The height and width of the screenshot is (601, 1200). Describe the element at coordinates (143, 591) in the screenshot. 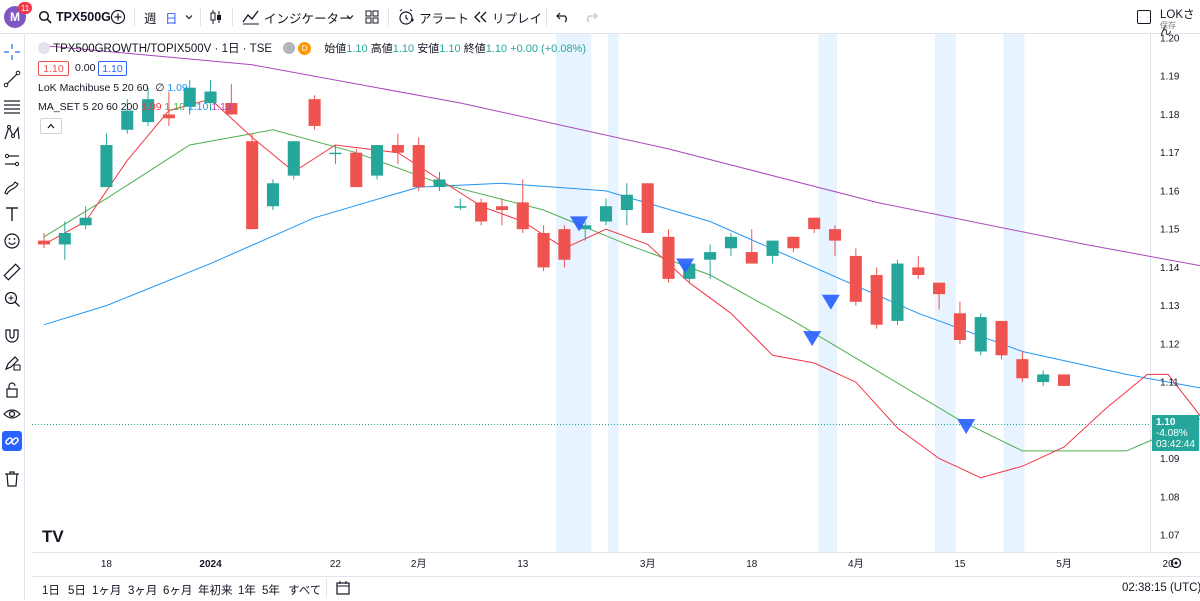

I see `range-3m-button: 3ヶ月` at that location.